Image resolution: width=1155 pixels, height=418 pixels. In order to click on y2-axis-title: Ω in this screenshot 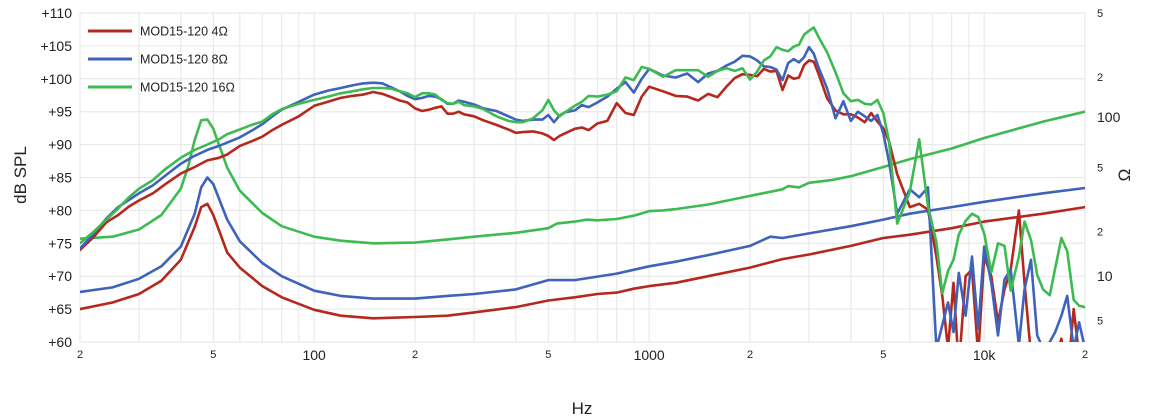, I will do `click(1124, 175)`.